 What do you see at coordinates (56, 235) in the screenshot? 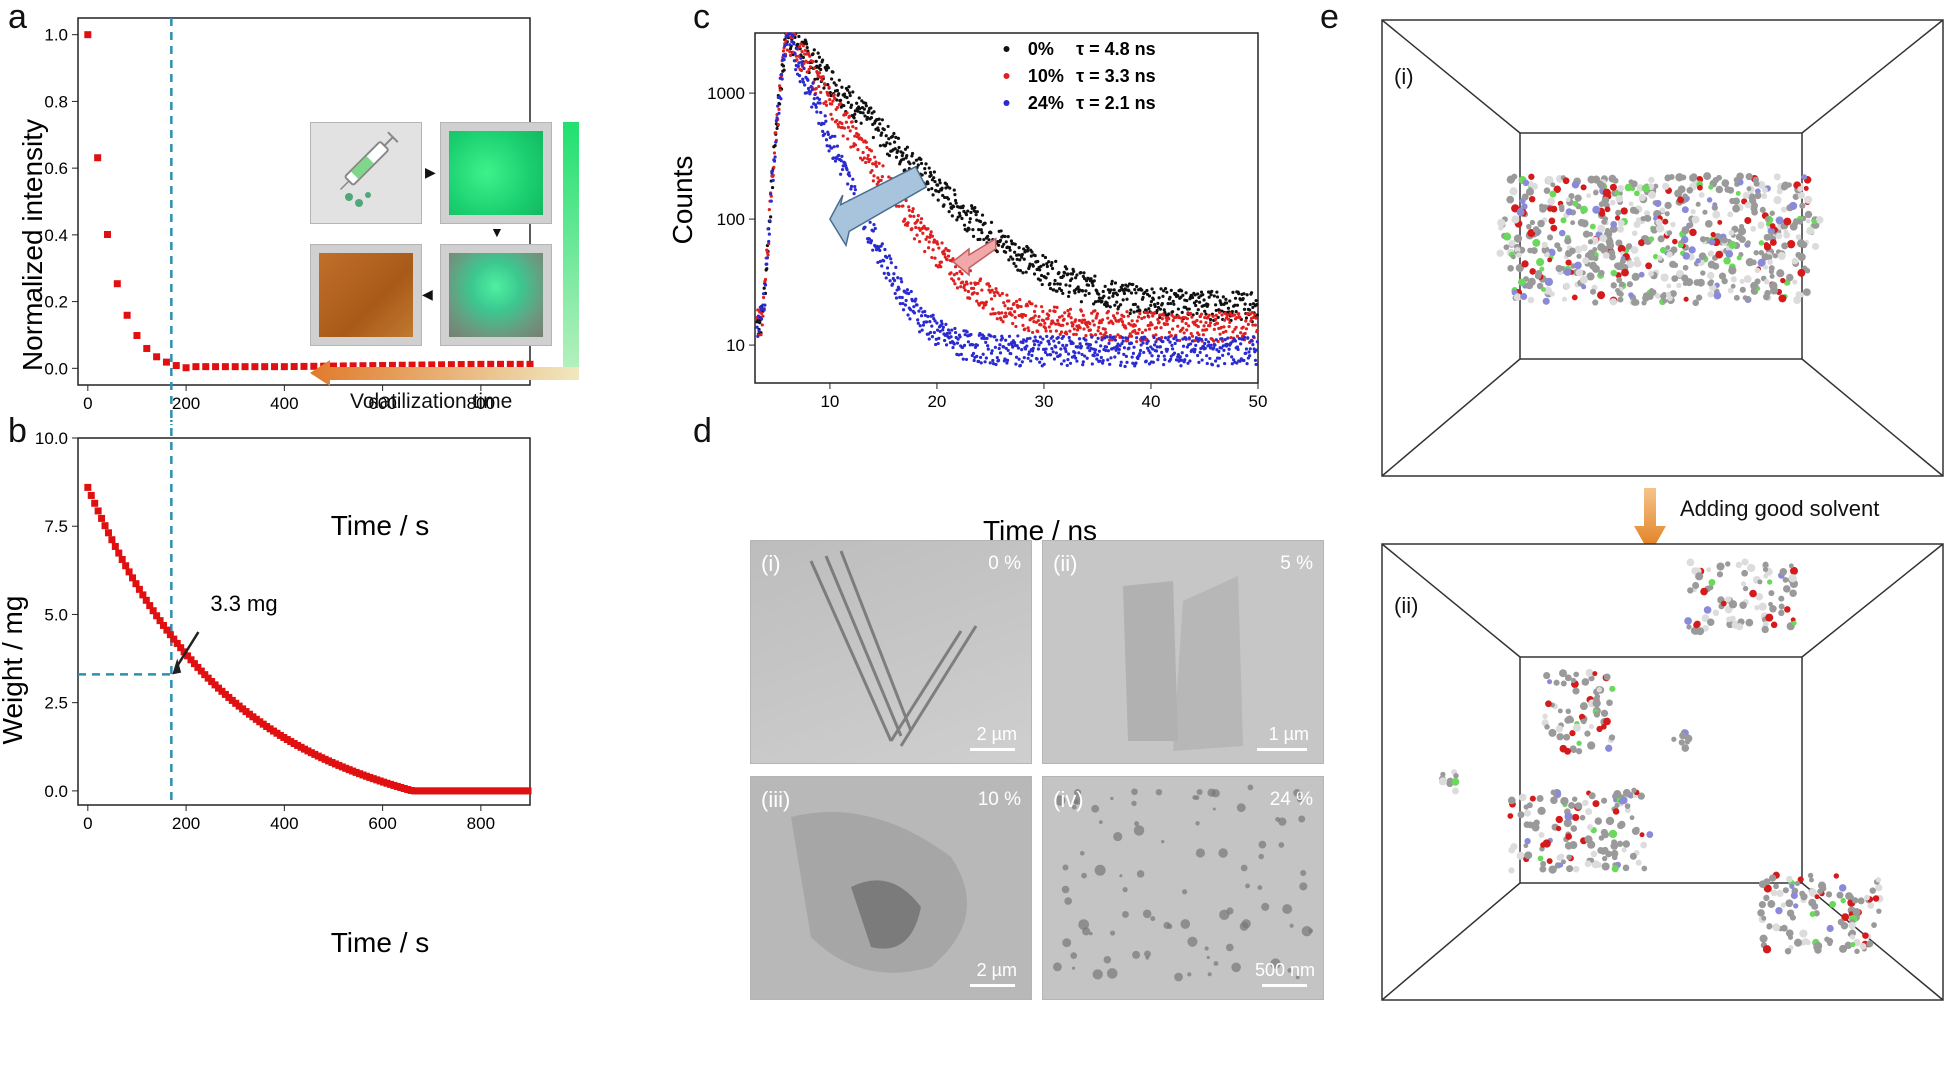
I see `chart-a-ytick-label: 0.4` at bounding box center [56, 235].